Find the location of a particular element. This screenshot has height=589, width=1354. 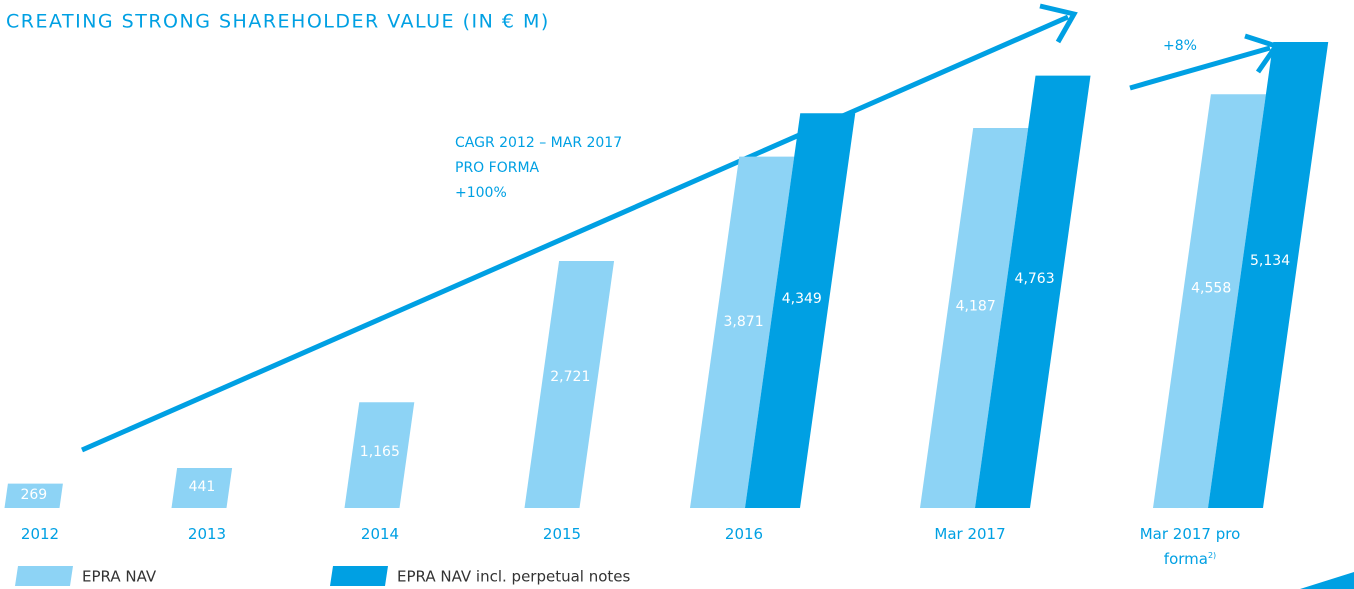

x-tick-label: 2012 is located at coordinates (46, 534).